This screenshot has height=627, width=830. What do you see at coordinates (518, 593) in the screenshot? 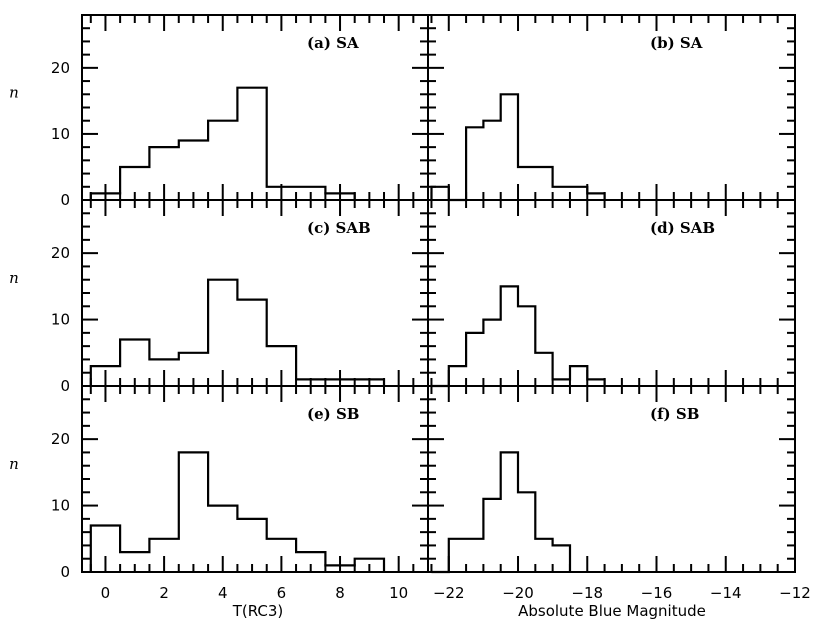
I see `x-tick-label: −20` at bounding box center [518, 593].